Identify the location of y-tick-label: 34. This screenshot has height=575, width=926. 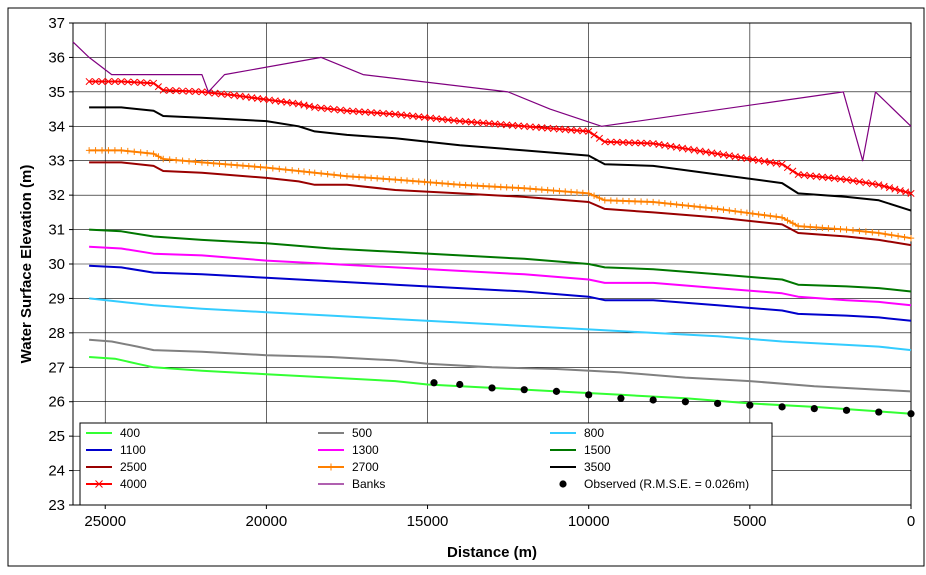
(56, 126).